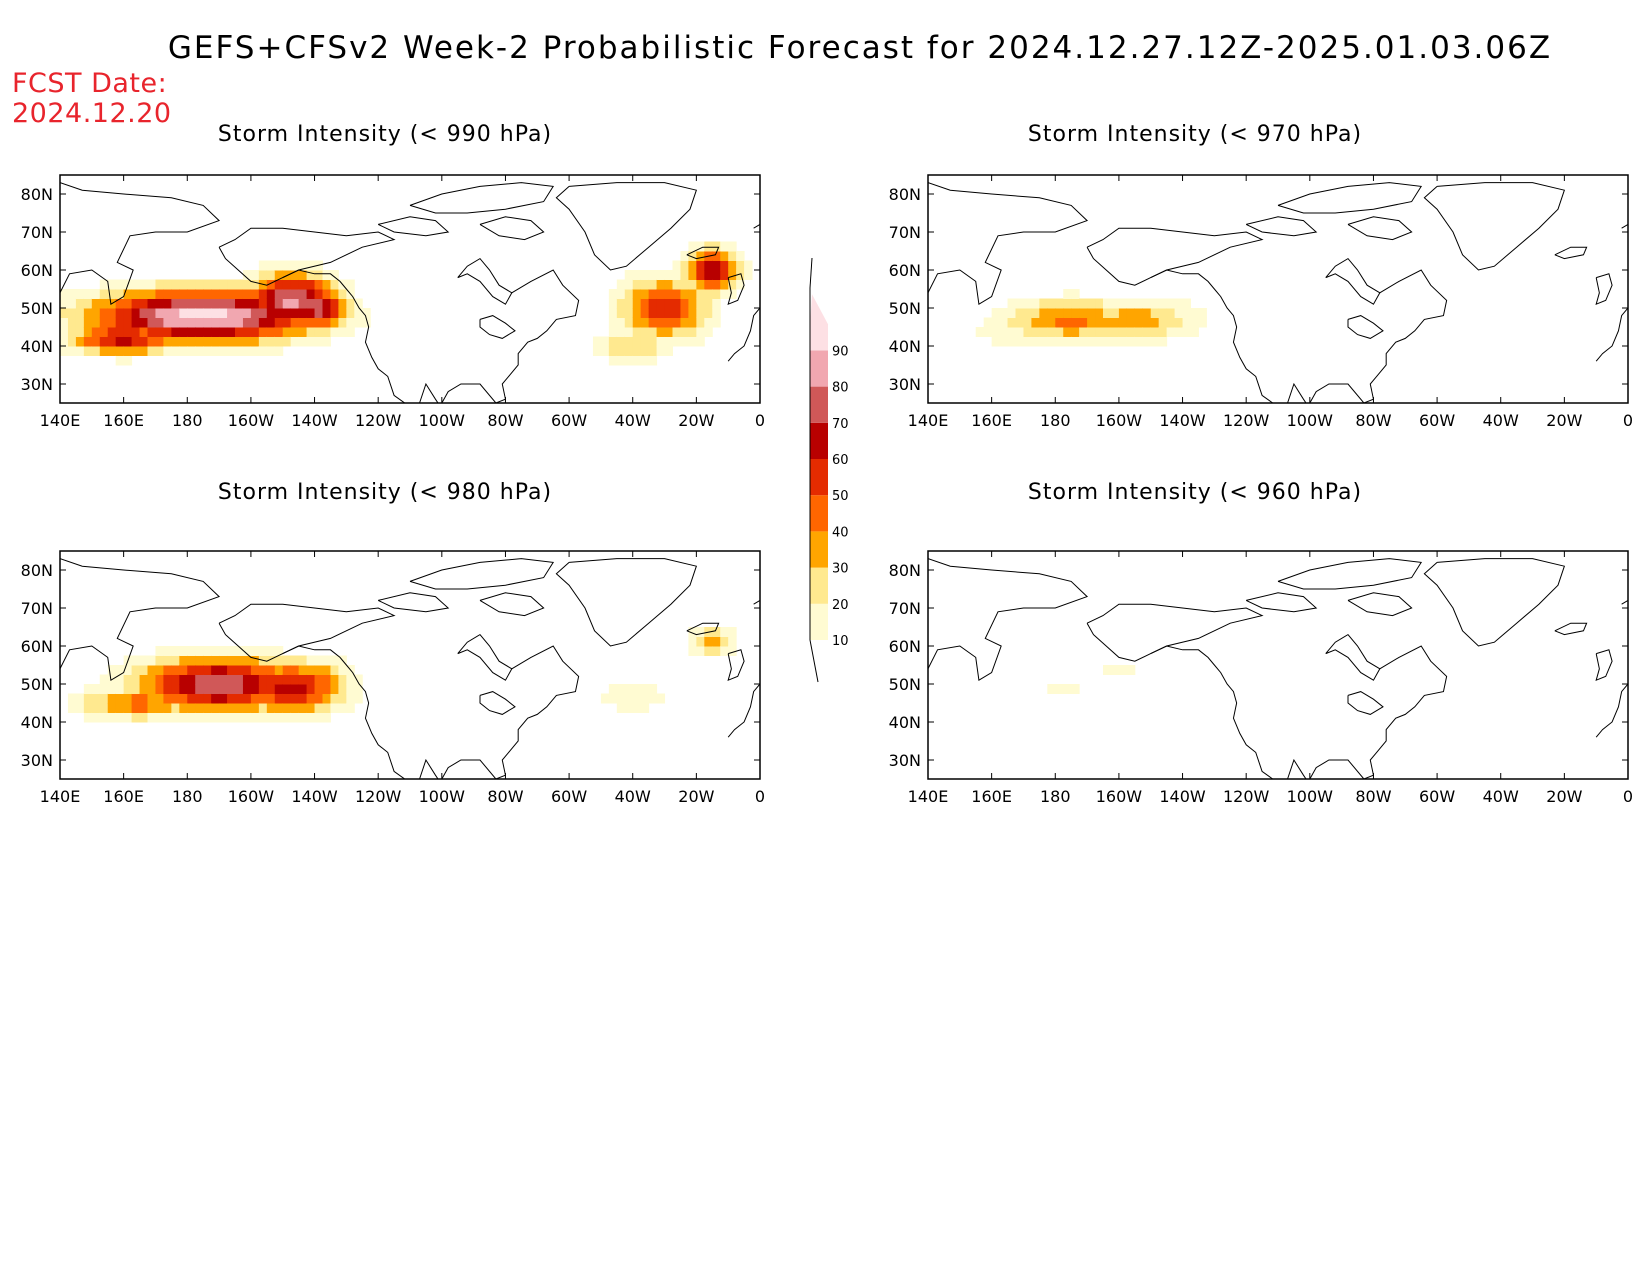 Image resolution: width=1650 pixels, height=1275 pixels. Describe the element at coordinates (905, 646) in the screenshot. I see `lat-tick-label: 60N` at that location.